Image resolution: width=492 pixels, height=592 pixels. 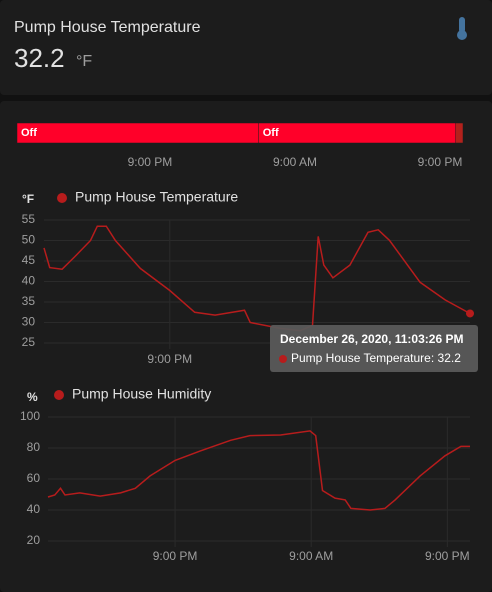 I want to click on y-tick-label: 20, so click(x=34, y=540).